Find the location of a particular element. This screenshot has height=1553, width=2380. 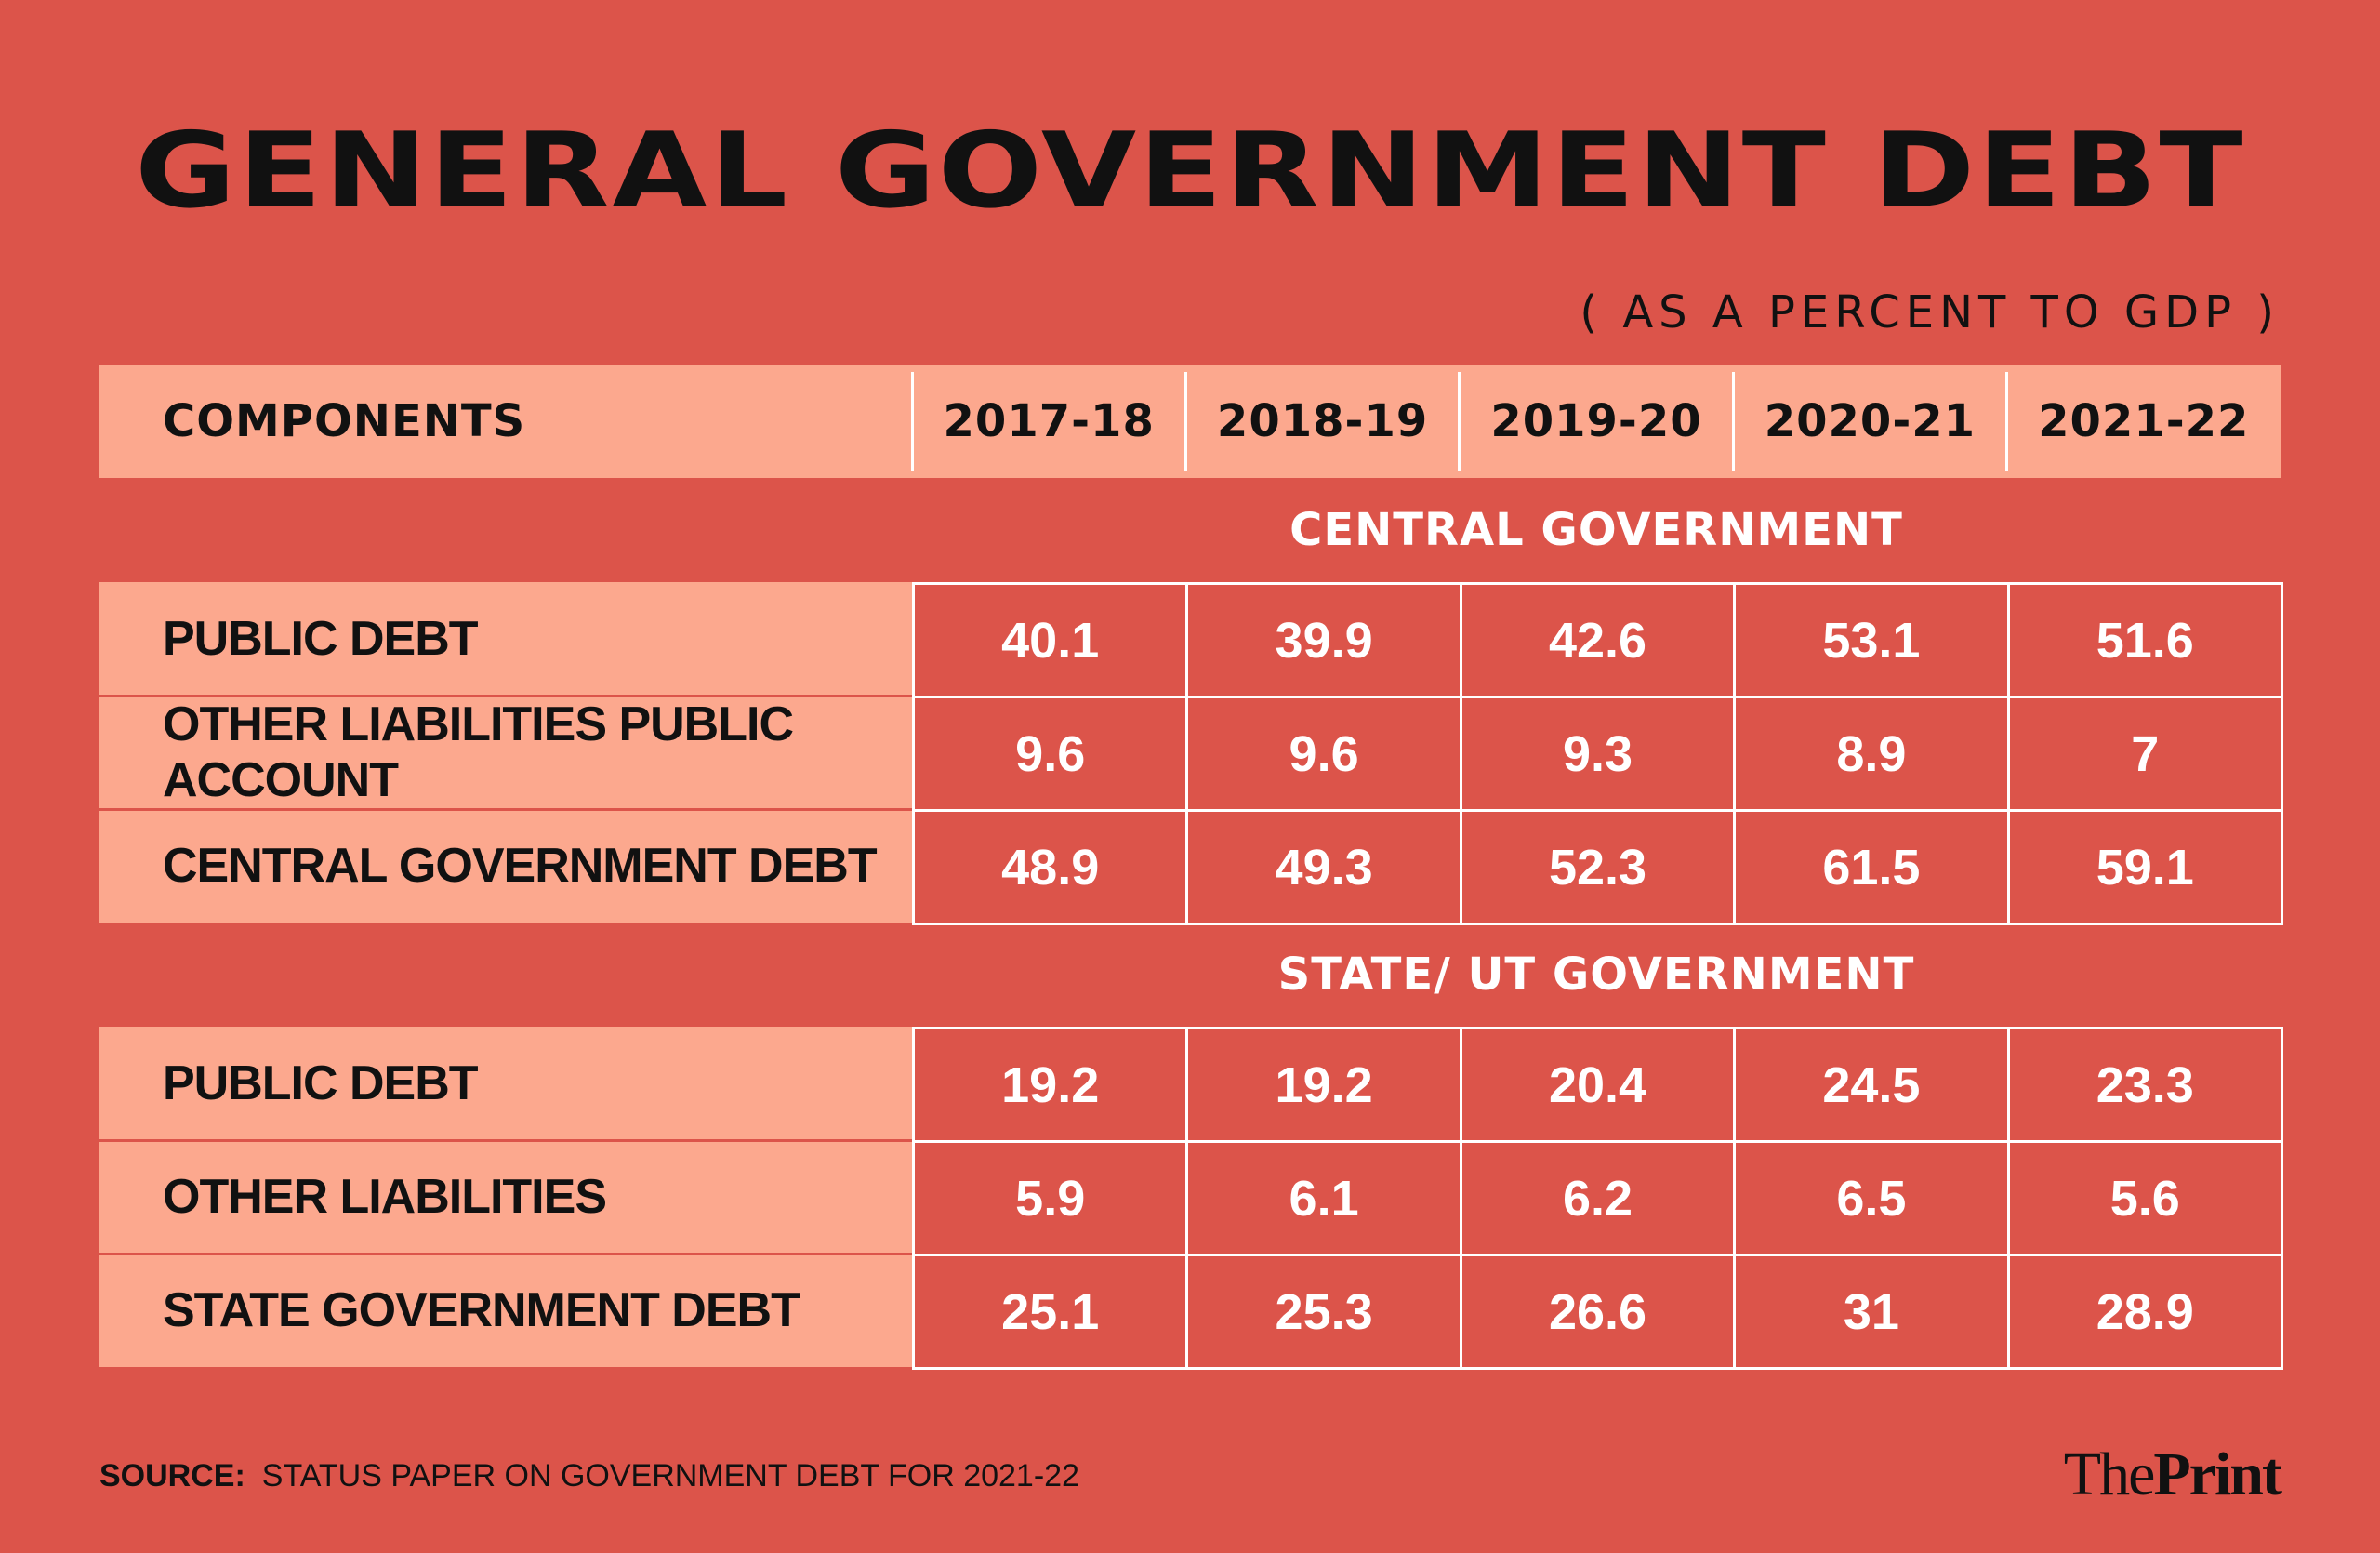

header-year: 2021-22 is located at coordinates (2144, 421).